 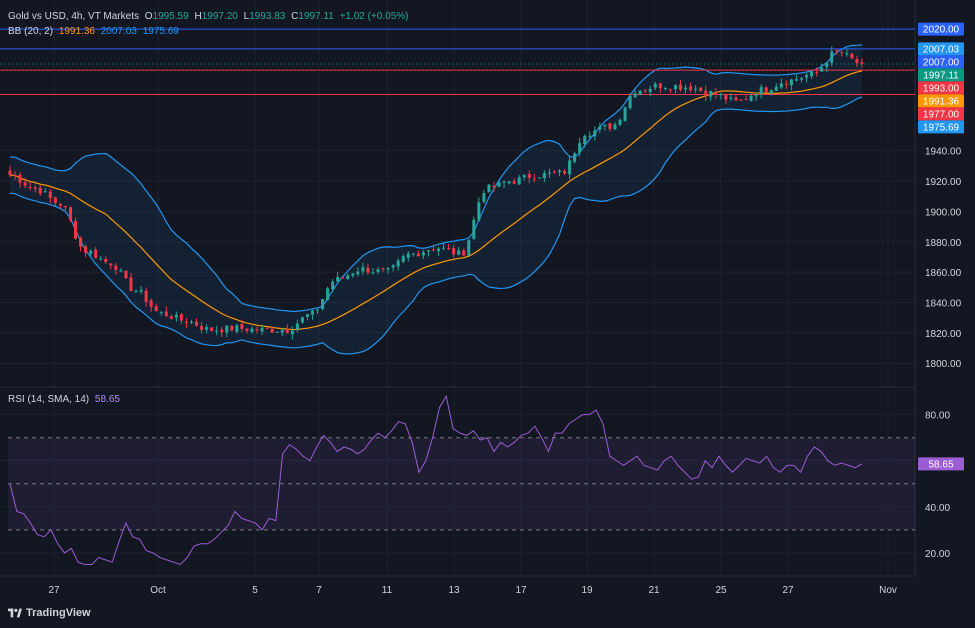 What do you see at coordinates (198, 16) in the screenshot?
I see `high-label: H` at bounding box center [198, 16].